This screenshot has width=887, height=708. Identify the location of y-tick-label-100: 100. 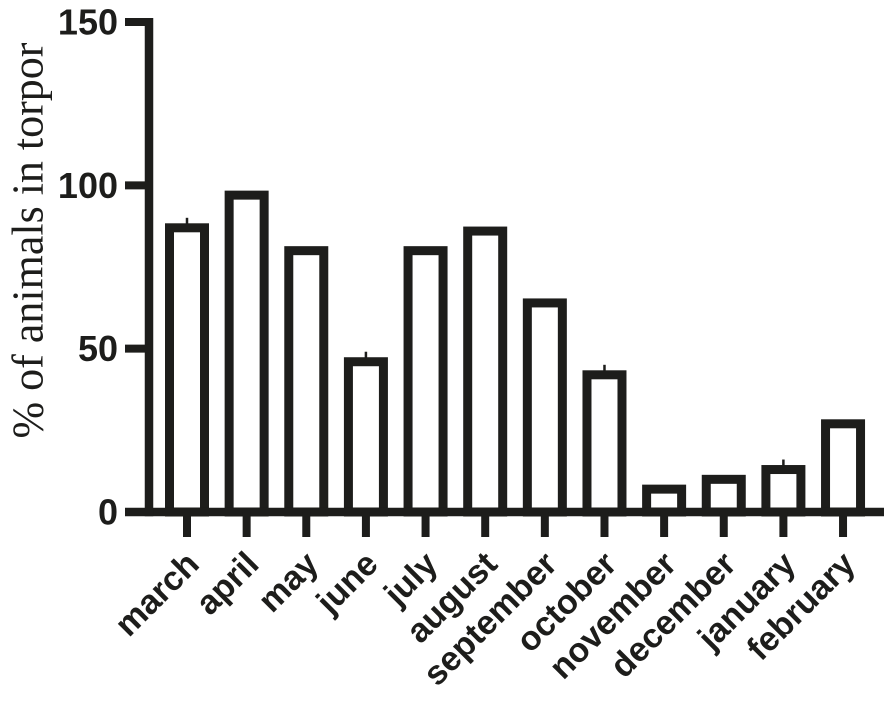
(88, 185).